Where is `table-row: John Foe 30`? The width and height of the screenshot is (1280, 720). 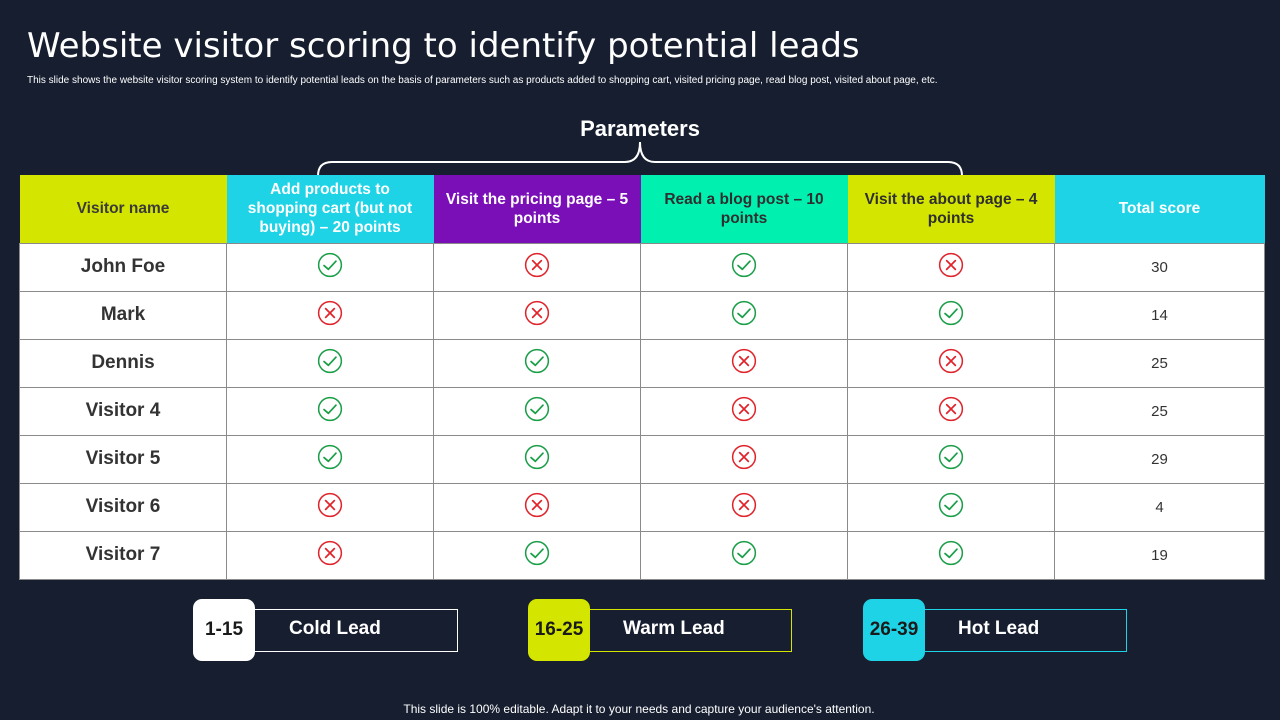
table-row: John Foe 30 is located at coordinates (642, 267).